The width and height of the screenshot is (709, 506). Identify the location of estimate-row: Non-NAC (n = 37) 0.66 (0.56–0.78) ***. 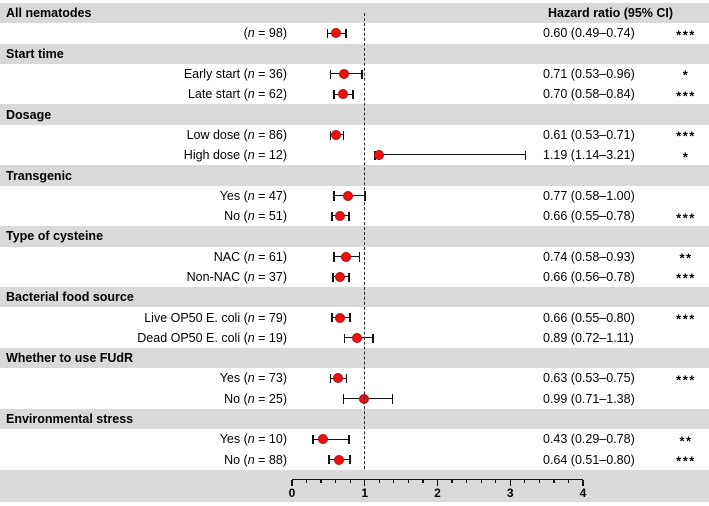
(354, 277).